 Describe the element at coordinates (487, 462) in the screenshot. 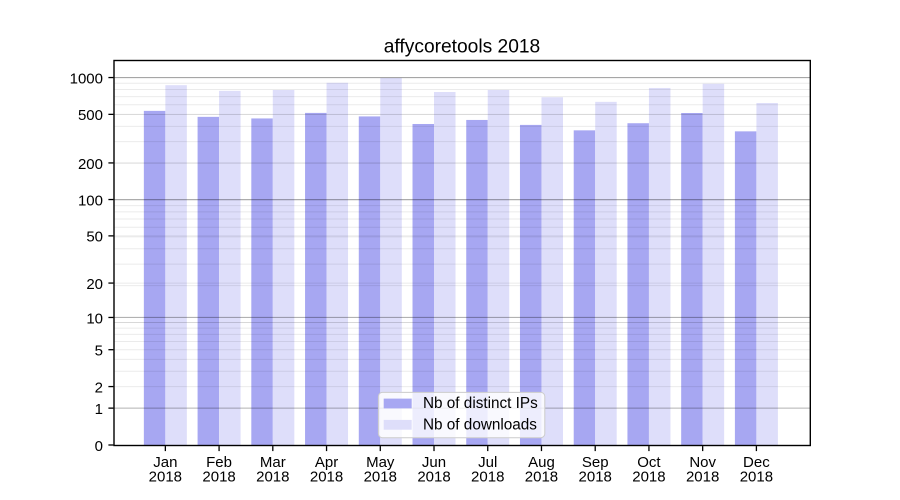

I see `svg-text: Jul` at that location.